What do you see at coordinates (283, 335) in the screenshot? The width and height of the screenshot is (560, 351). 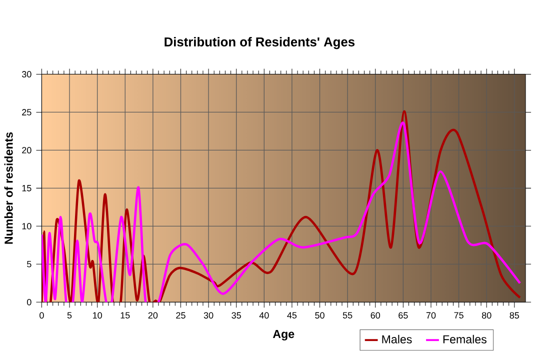 I see `x-axis-title: Age` at bounding box center [283, 335].